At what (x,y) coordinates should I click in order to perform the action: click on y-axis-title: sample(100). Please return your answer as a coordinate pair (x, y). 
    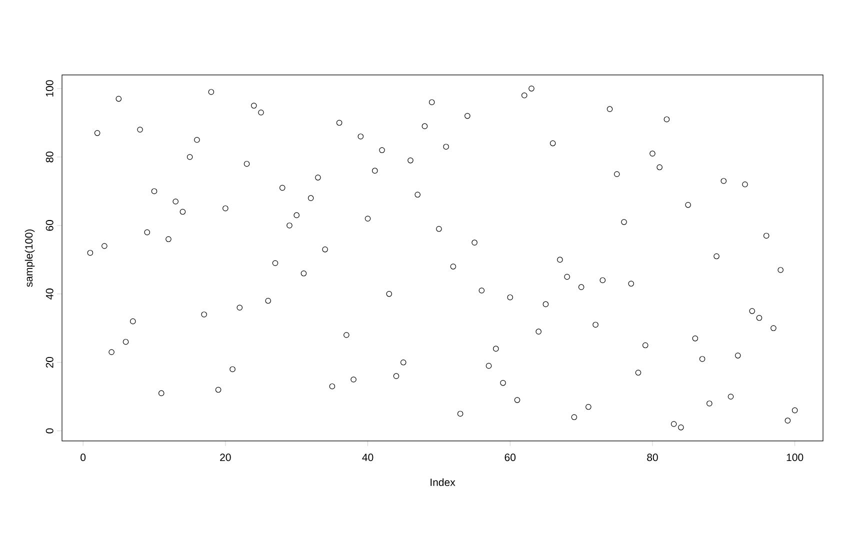
    Looking at the image, I should click on (29, 258).